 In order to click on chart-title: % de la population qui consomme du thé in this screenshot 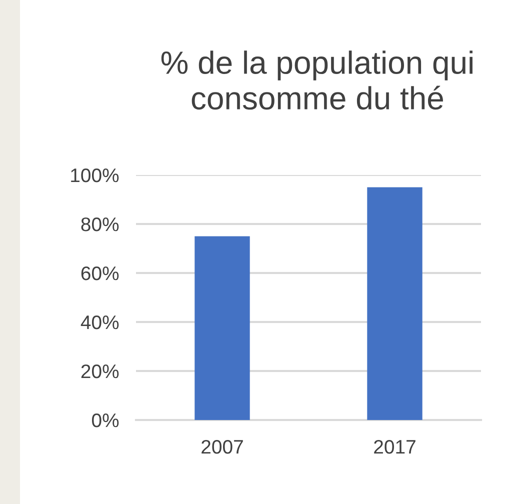, I will do `click(316, 80)`.